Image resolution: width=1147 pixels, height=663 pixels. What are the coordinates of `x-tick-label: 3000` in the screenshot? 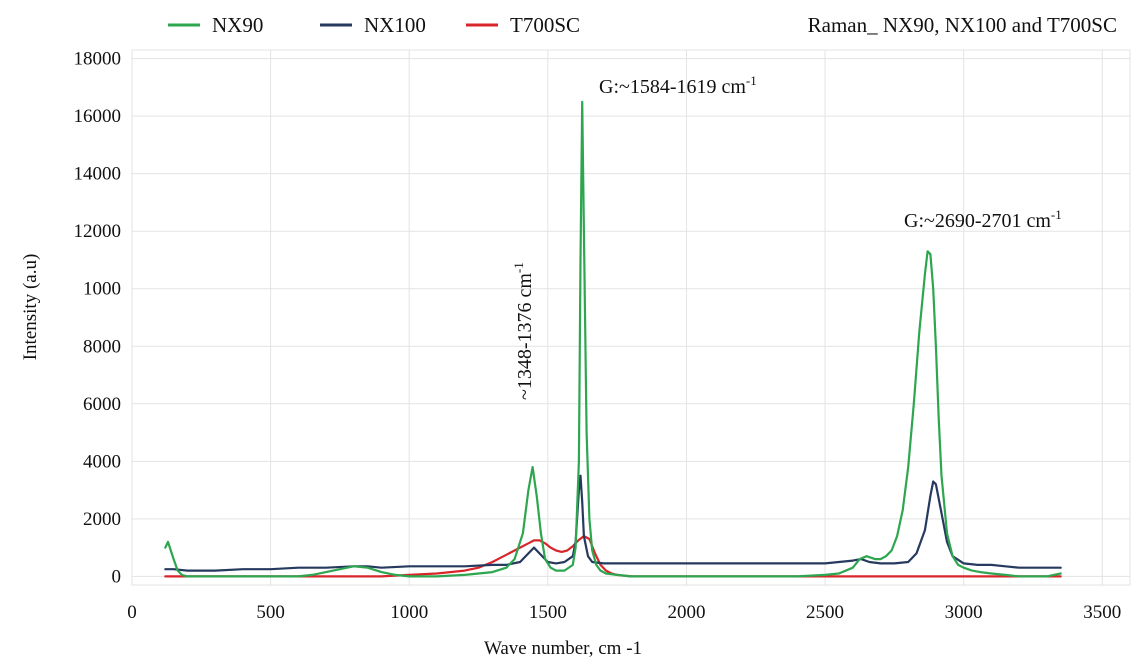 It's located at (964, 612).